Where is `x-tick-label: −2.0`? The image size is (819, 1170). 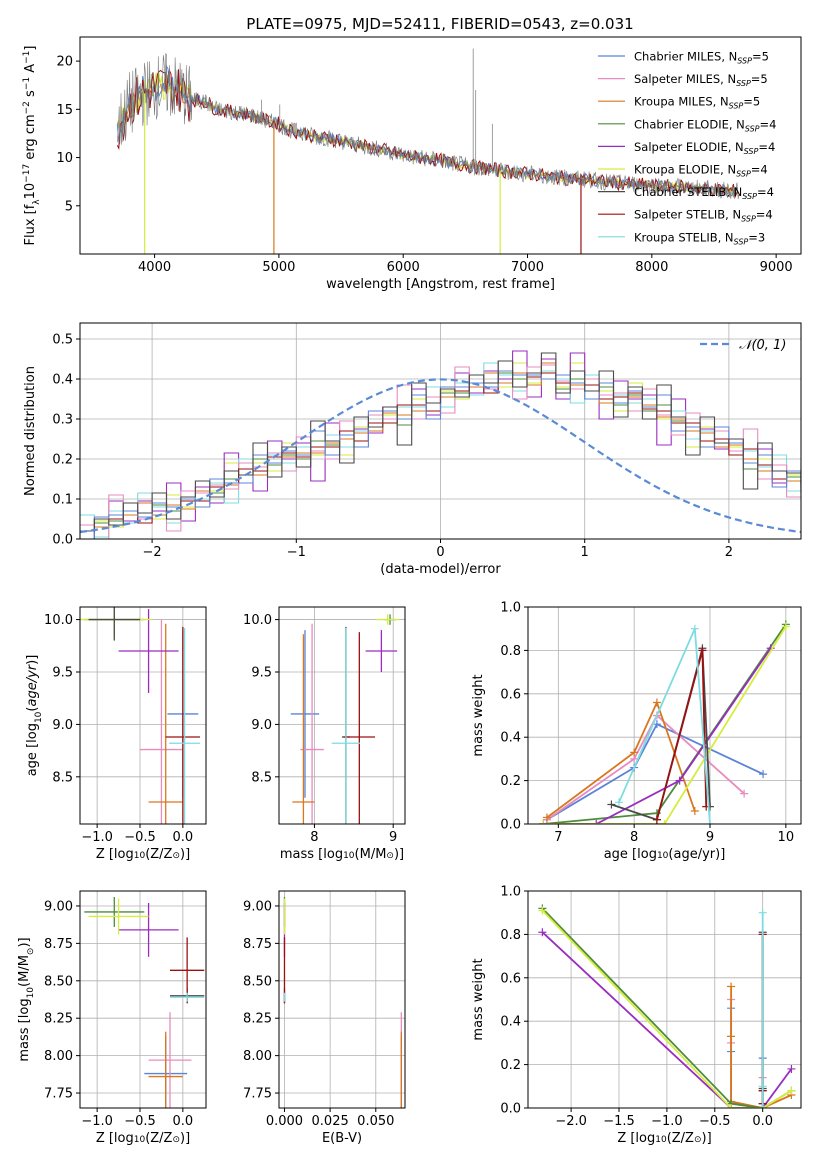
x-tick-label: −2.0 is located at coordinates (571, 1121).